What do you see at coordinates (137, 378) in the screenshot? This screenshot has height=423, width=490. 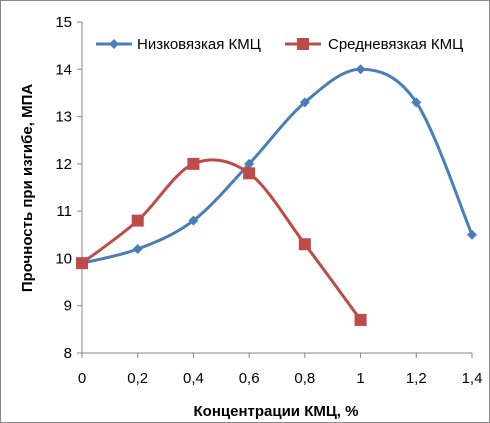 I see `x-tick-label: 0,2` at bounding box center [137, 378].